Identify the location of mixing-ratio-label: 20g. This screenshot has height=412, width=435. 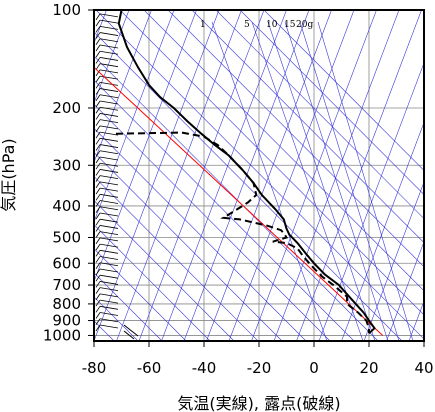
(304, 25).